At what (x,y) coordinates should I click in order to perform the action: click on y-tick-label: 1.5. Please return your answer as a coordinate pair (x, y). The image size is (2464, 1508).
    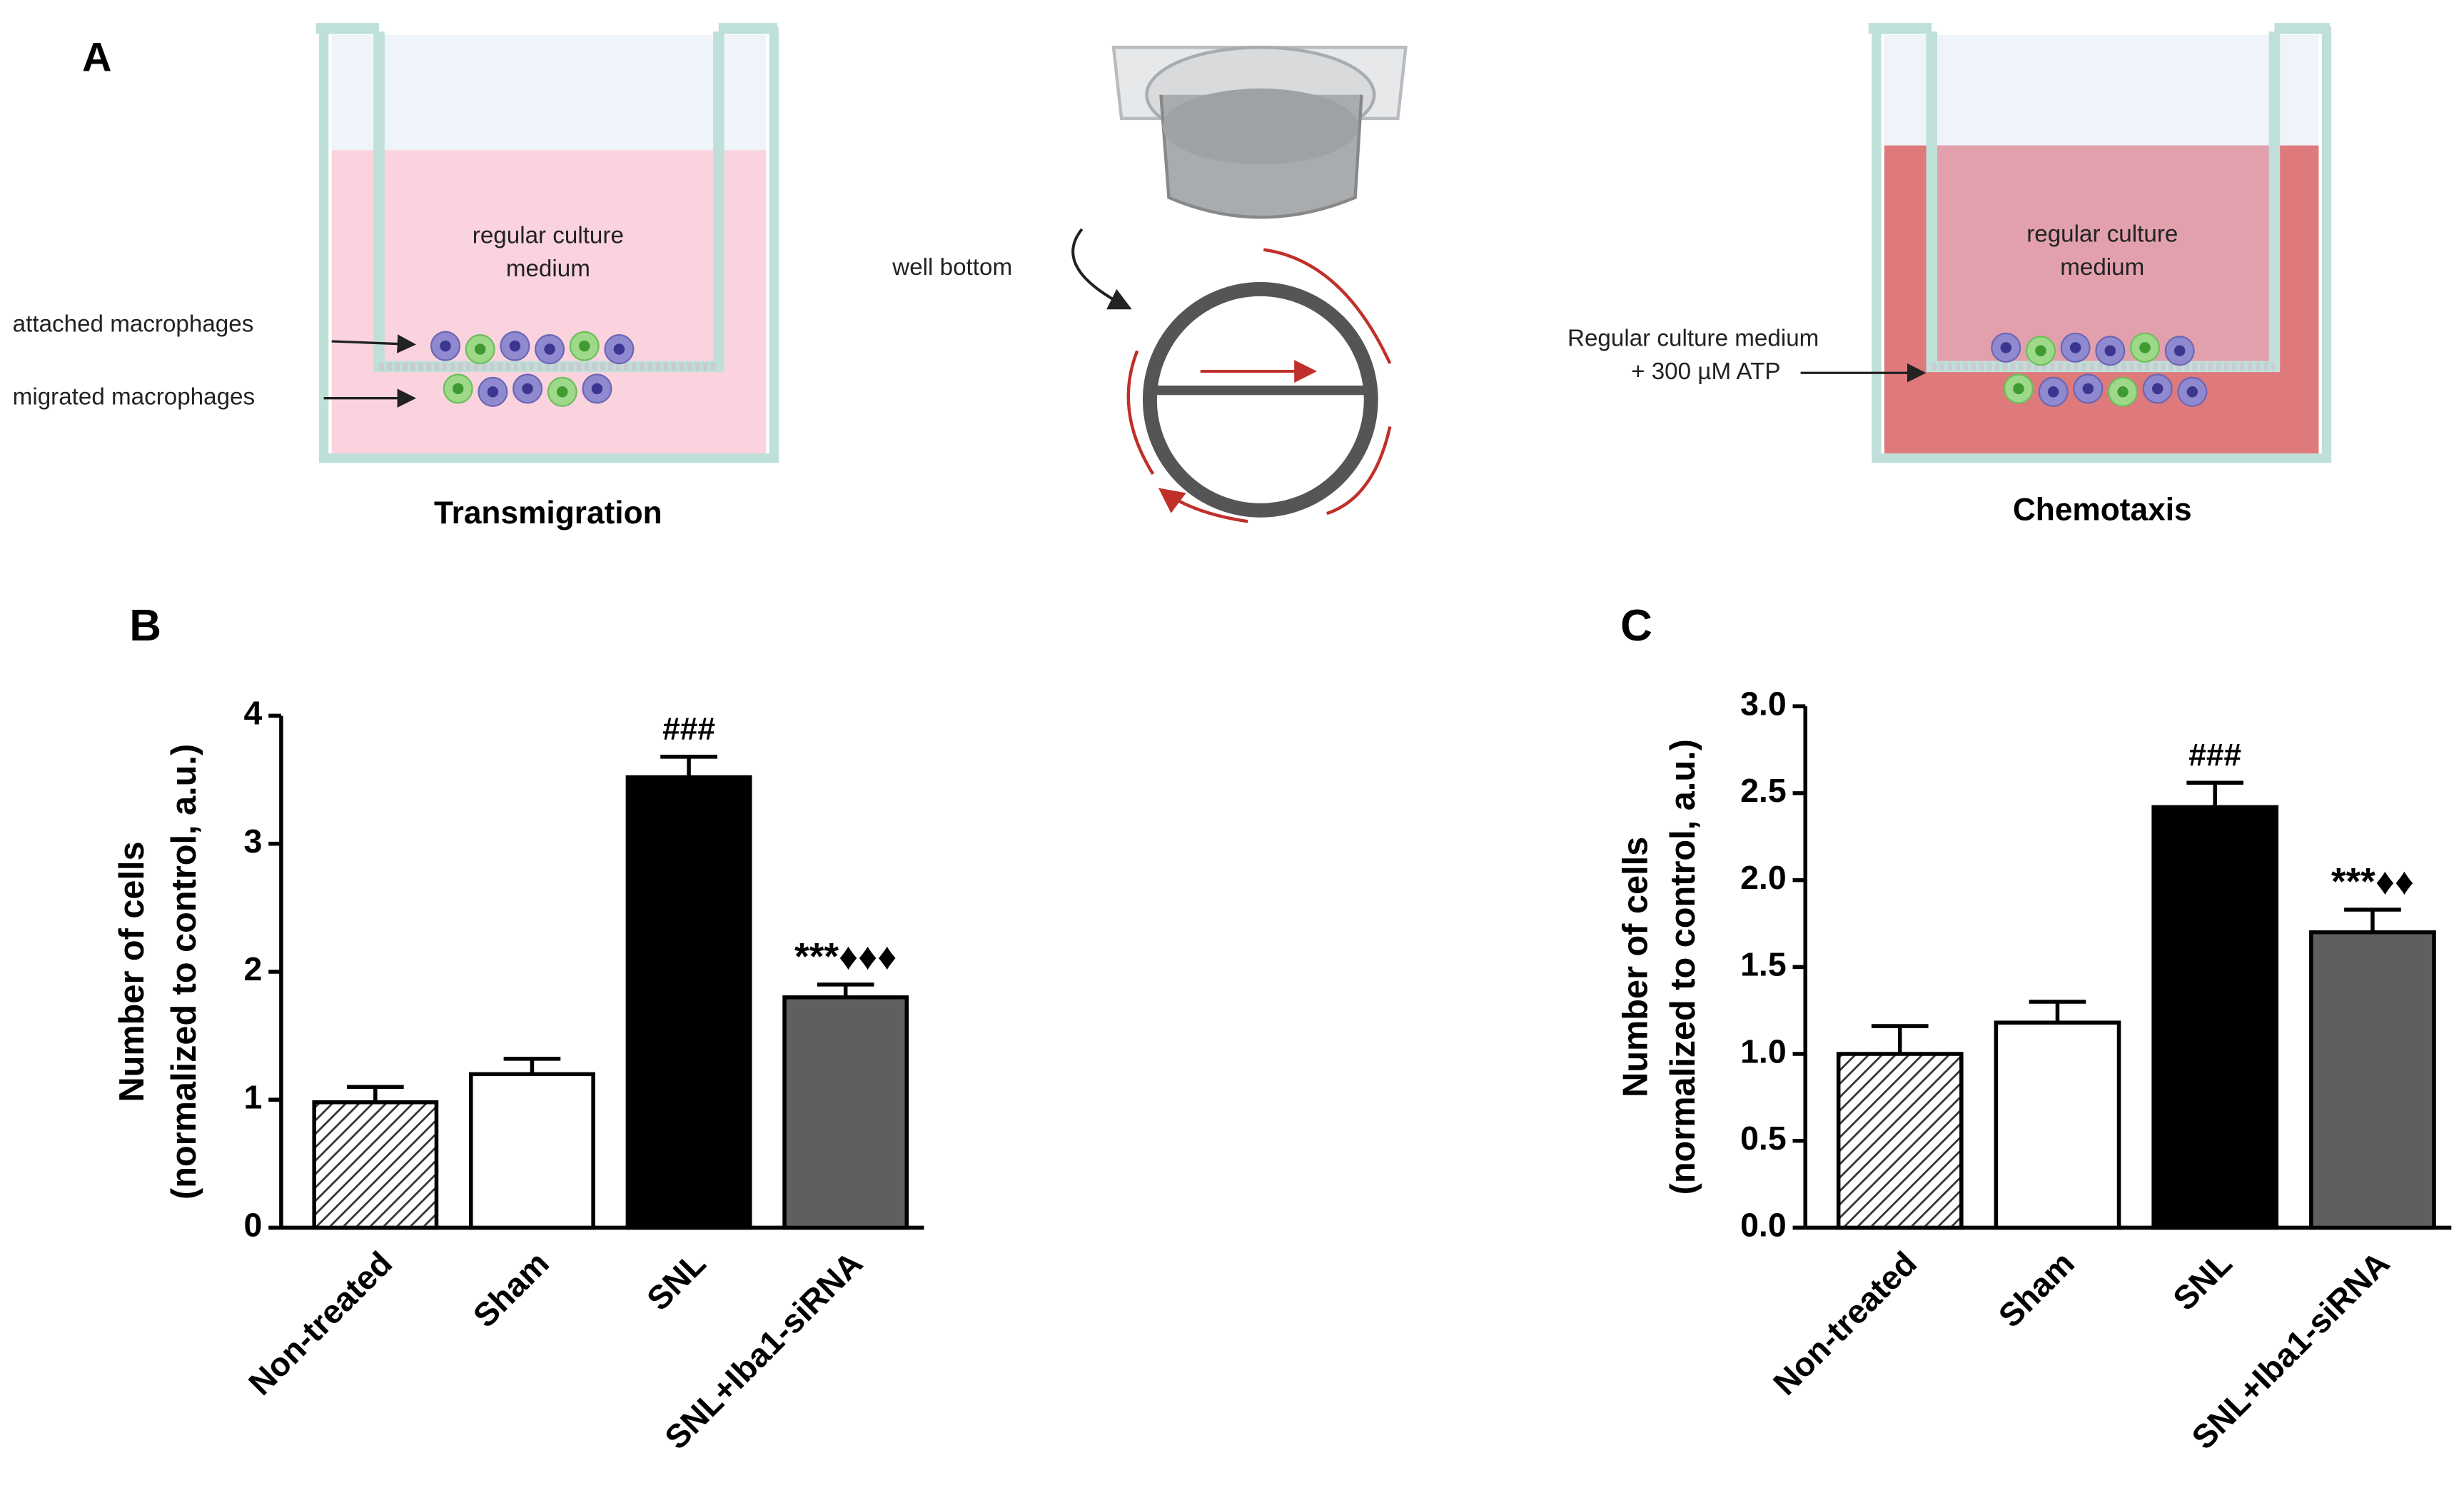
    Looking at the image, I should click on (1763, 964).